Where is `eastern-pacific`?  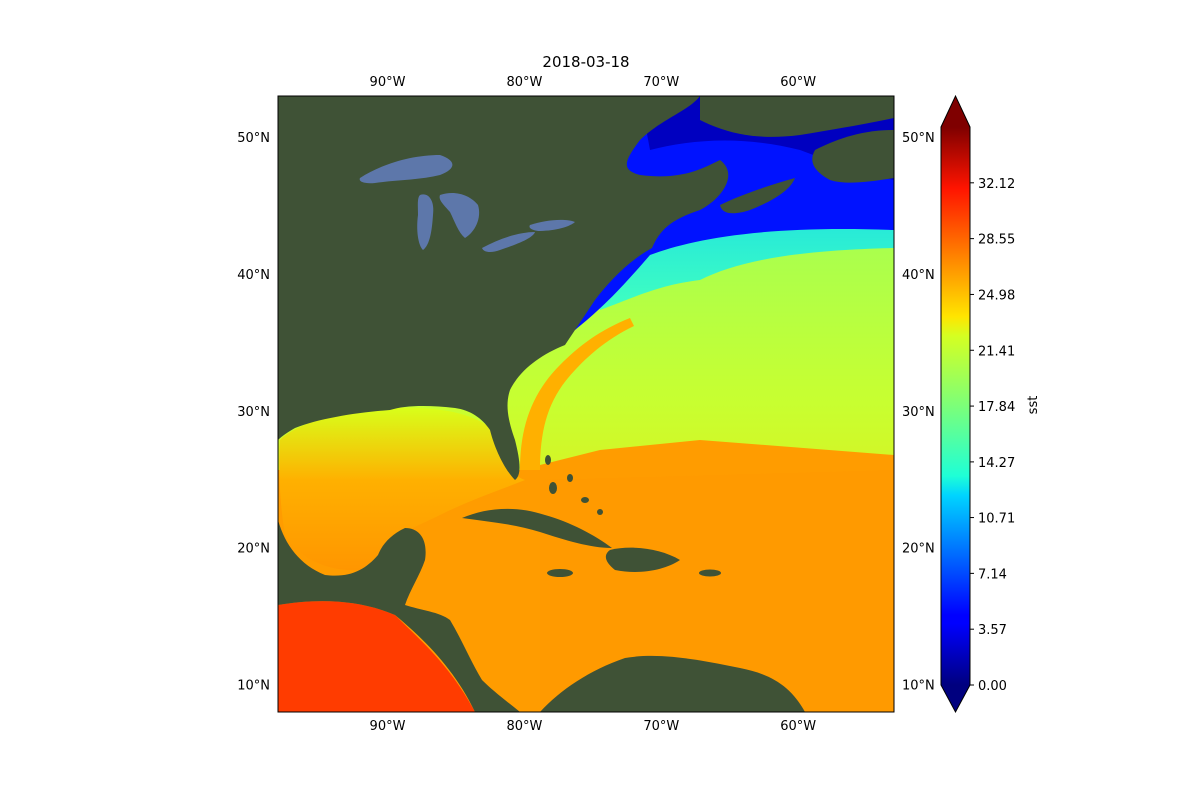
eastern-pacific is located at coordinates (376, 656).